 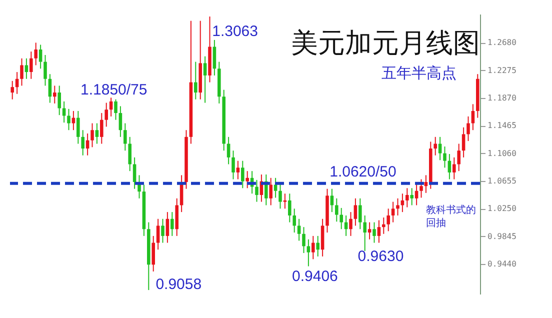 I want to click on y-tick-label: 1.1060, so click(x=502, y=153).